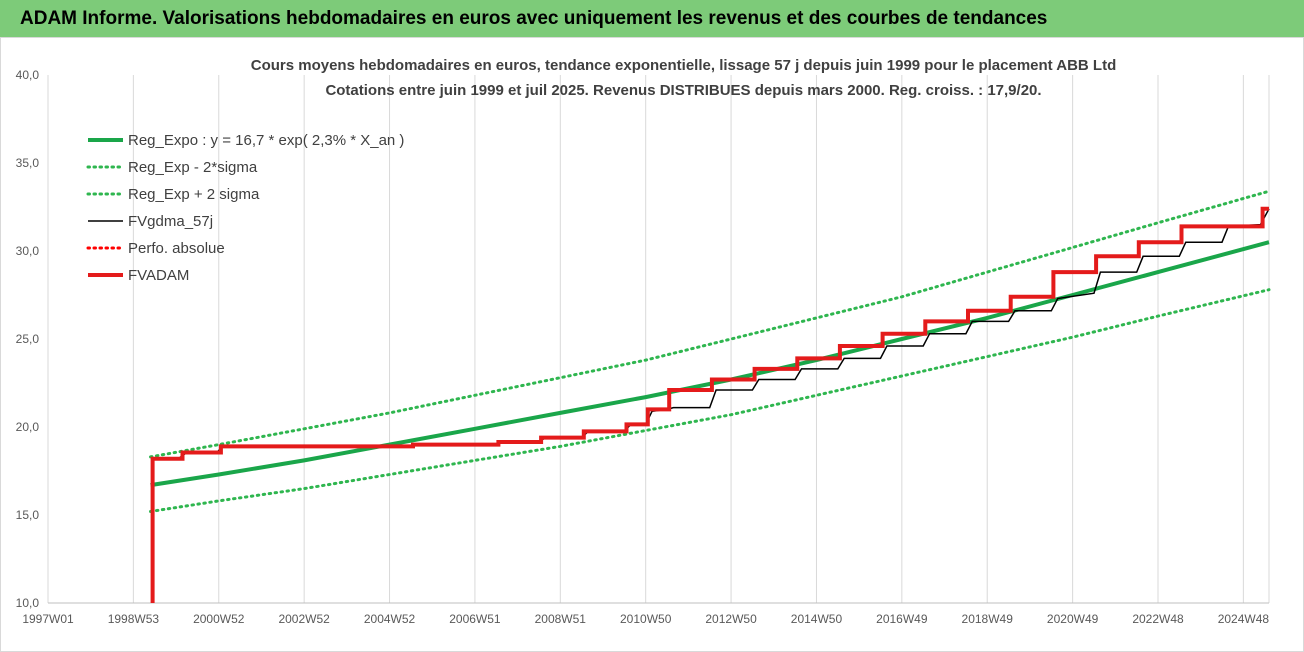 This screenshot has width=1304, height=652. Describe the element at coordinates (158, 275) in the screenshot. I see `legend-label-5: FVADAM` at that location.